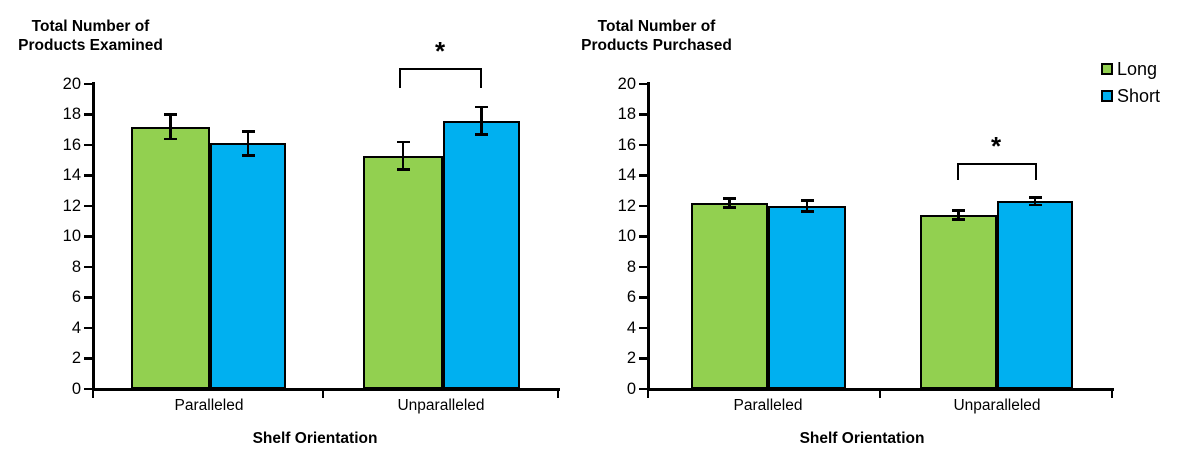 This screenshot has height=462, width=1200. I want to click on category-label-paralleled: Paralleled, so click(768, 405).